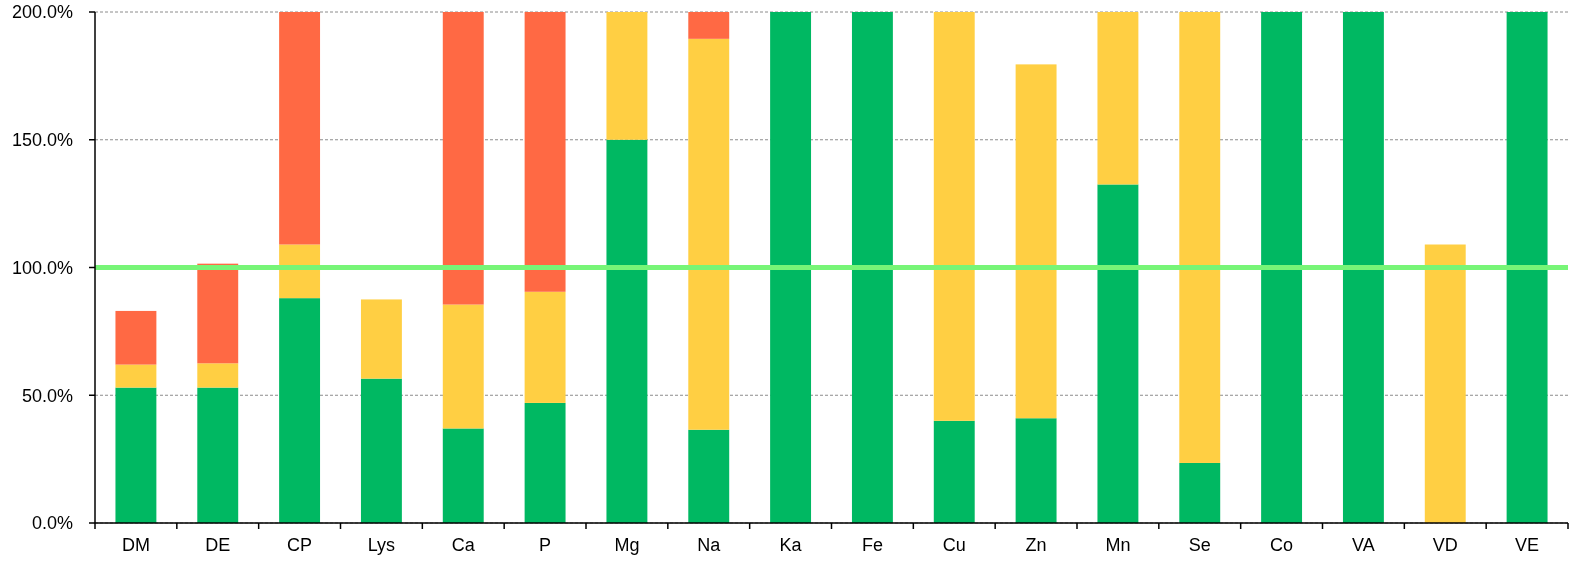 Image resolution: width=1577 pixels, height=564 pixels. What do you see at coordinates (1118, 545) in the screenshot?
I see `x-tick-label: Mn` at bounding box center [1118, 545].